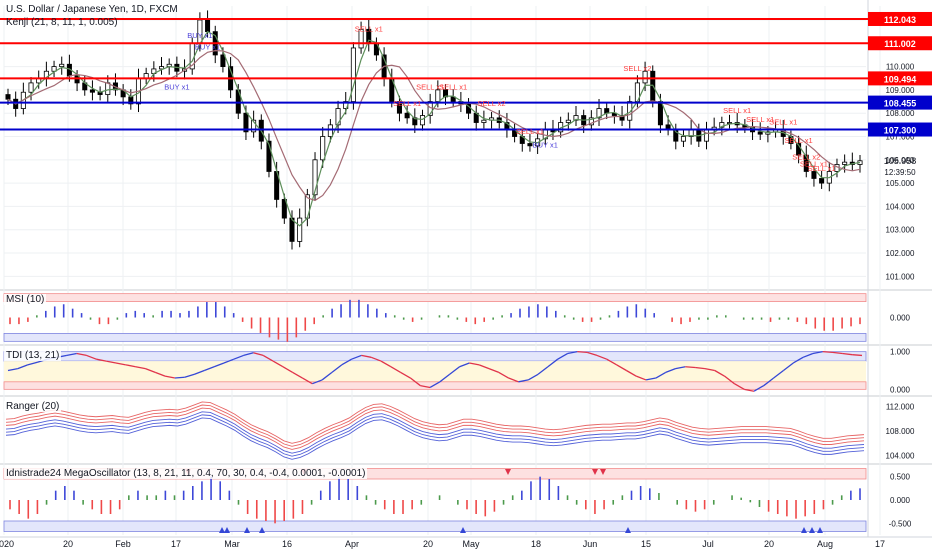 The height and width of the screenshot is (555, 932). I want to click on msi-pane-title: MSI (10), so click(25, 299).